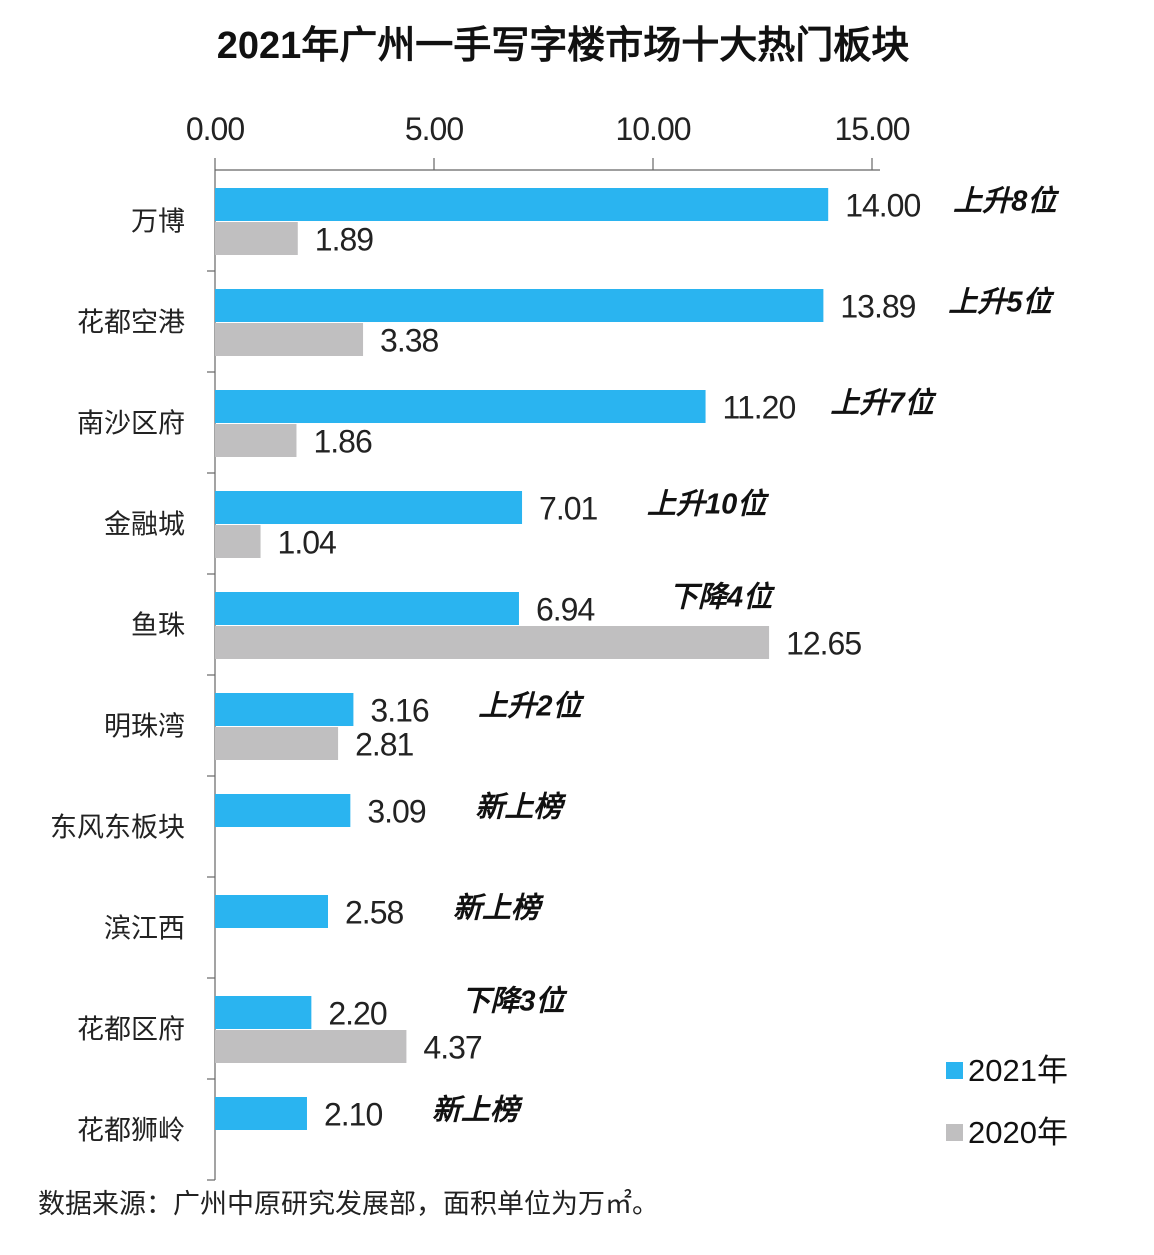 The image size is (1154, 1255). What do you see at coordinates (1007, 1101) in the screenshot?
I see `legend: 2021年 2020年` at bounding box center [1007, 1101].